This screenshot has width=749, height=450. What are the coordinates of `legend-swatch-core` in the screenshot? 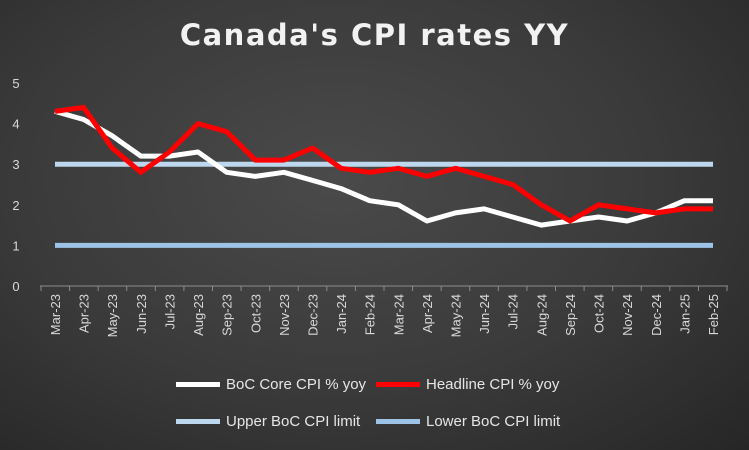 It's located at (198, 384).